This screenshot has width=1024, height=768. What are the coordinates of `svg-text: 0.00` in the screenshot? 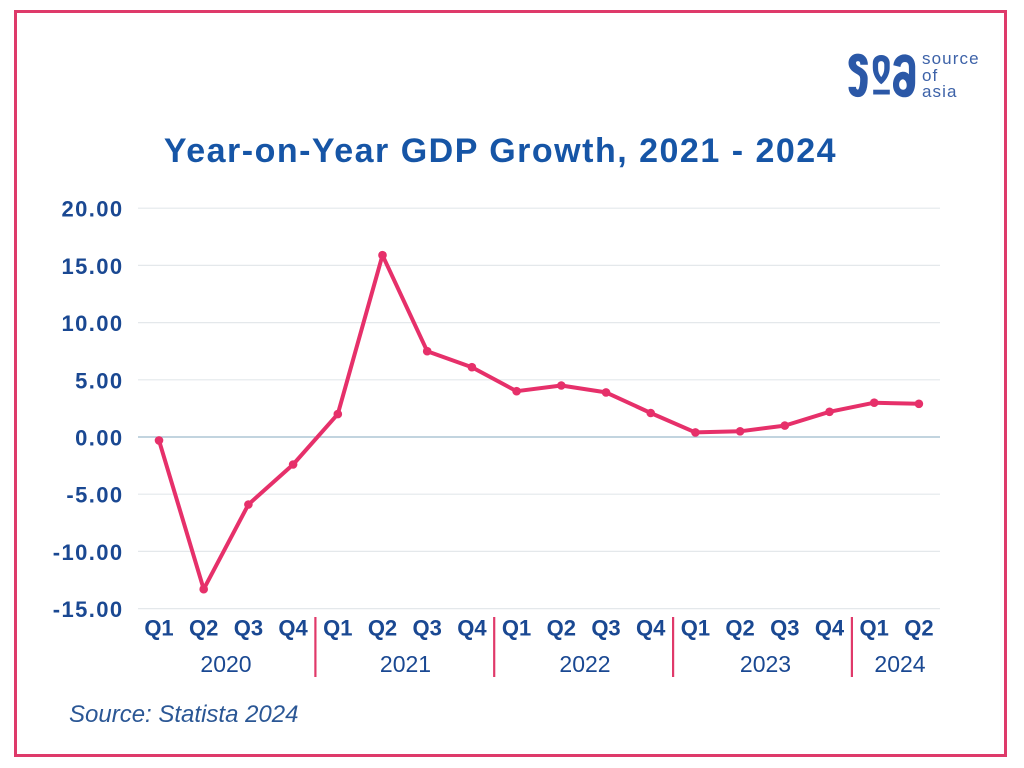 It's located at (99, 438).